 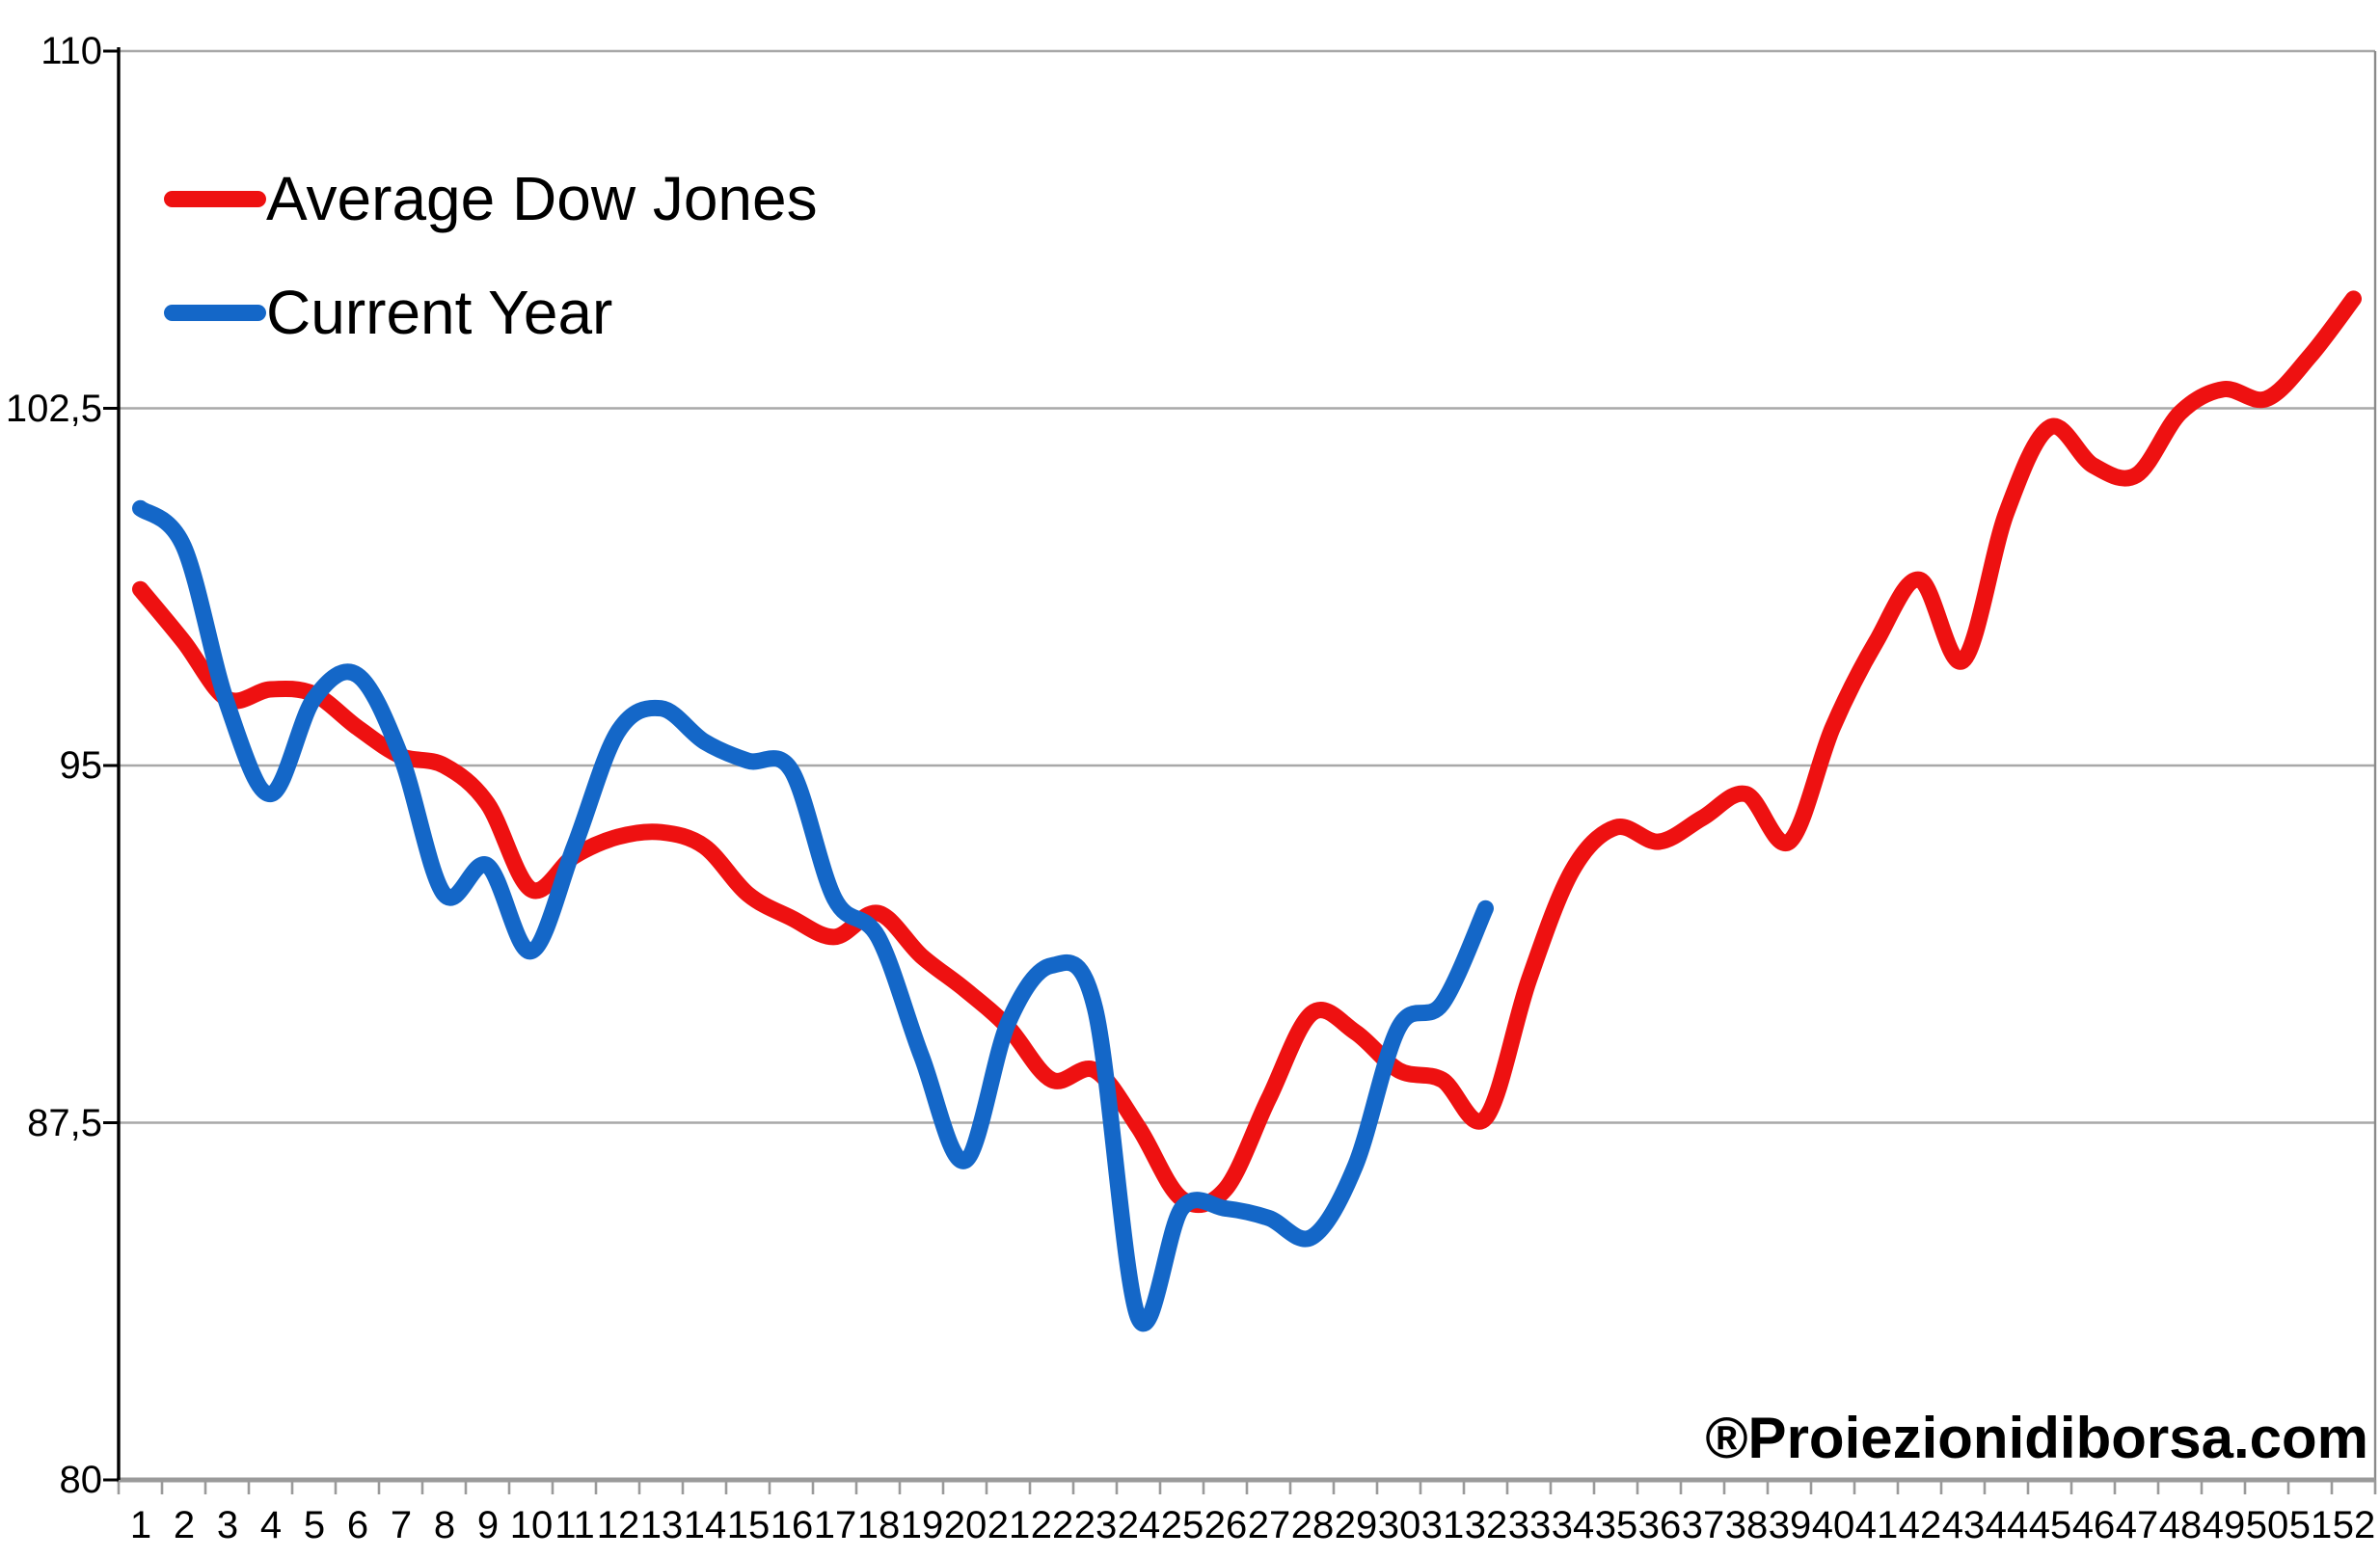 I want to click on x-tick-label: 25, so click(x=1182, y=1525).